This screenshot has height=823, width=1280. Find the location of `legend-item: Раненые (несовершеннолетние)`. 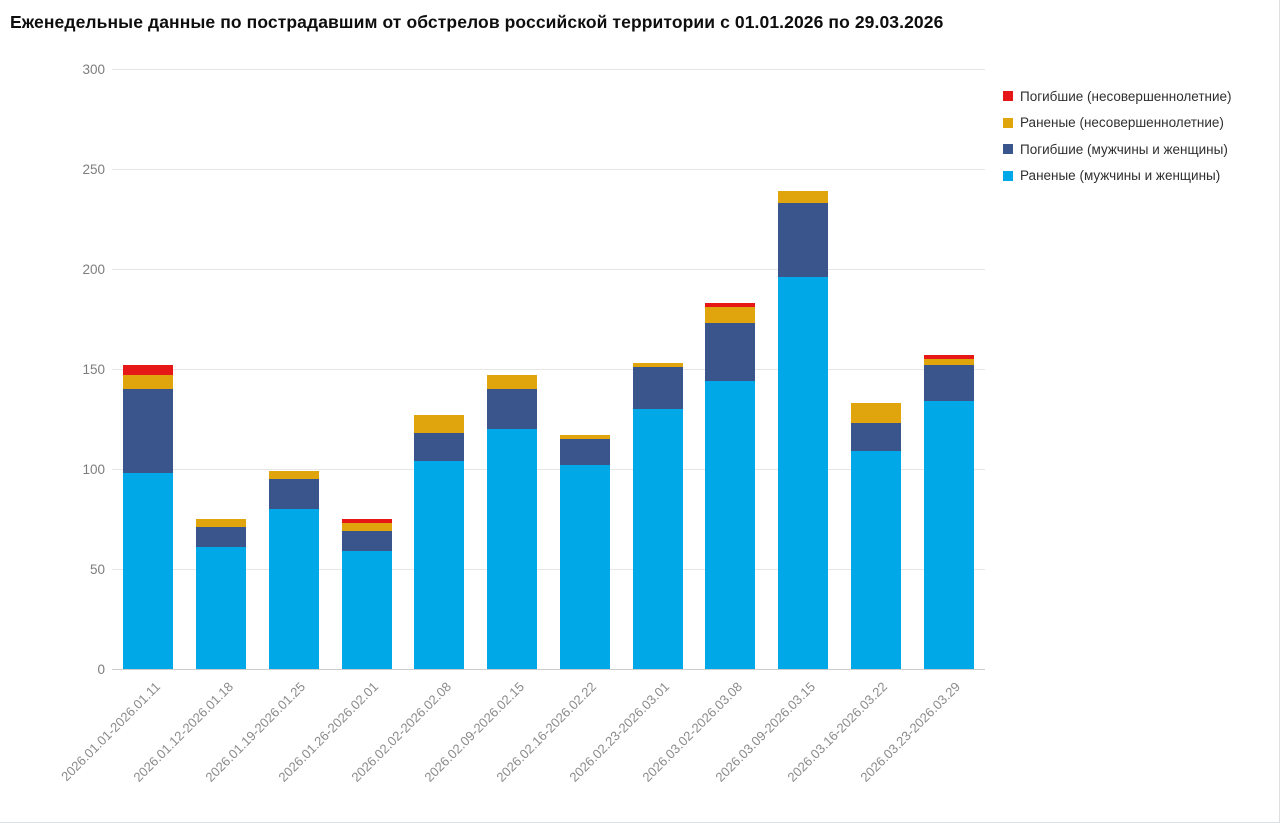

legend-item: Раненые (несовершеннолетние) is located at coordinates (1117, 123).